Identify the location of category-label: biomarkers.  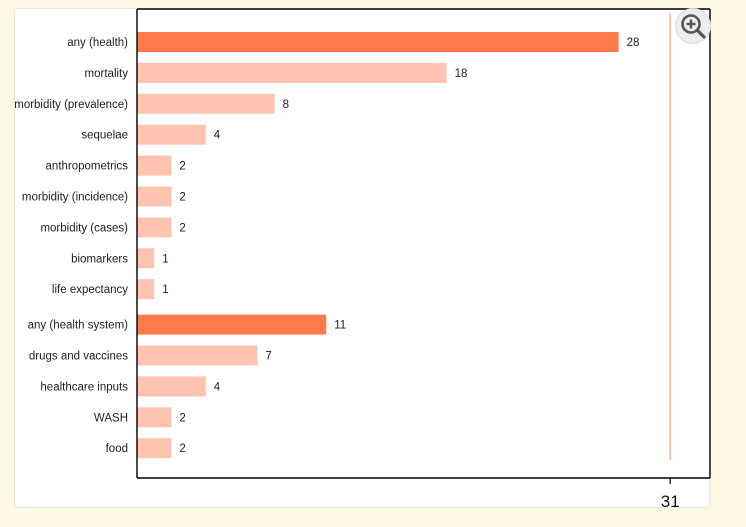
(99, 259).